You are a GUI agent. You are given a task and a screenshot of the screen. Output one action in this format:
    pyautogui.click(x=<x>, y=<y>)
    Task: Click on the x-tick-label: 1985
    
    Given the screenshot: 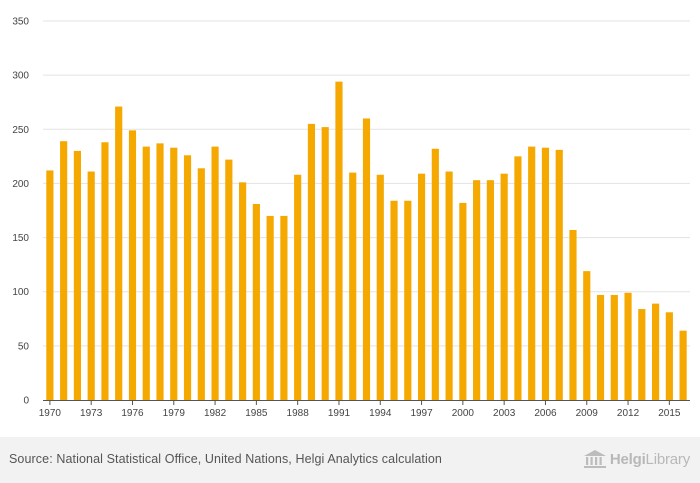 What is the action you would take?
    pyautogui.click(x=256, y=413)
    